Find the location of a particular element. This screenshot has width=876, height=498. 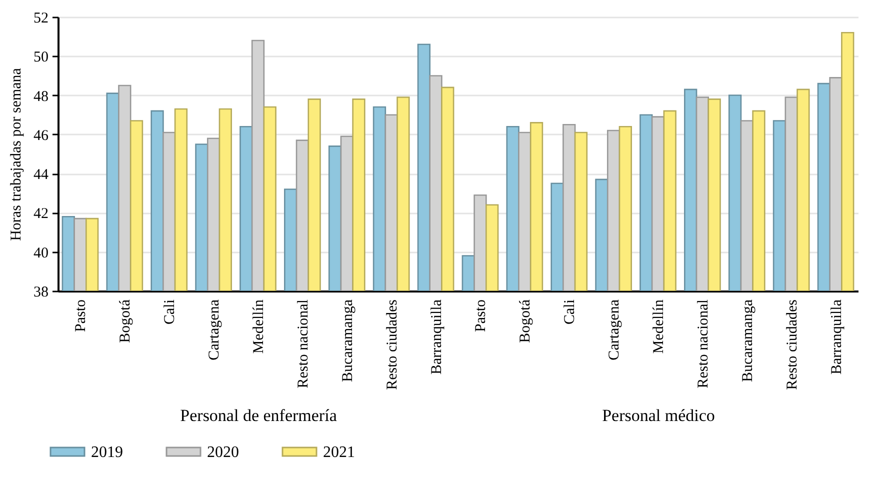

y-tick-label: 50 is located at coordinates (41, 58).